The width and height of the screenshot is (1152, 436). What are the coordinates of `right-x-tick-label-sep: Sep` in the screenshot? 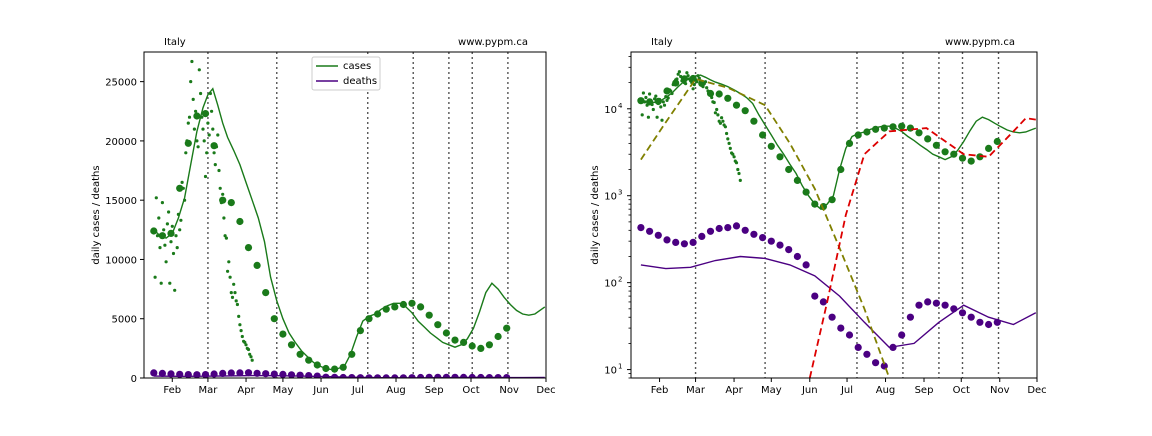 It's located at (924, 390).